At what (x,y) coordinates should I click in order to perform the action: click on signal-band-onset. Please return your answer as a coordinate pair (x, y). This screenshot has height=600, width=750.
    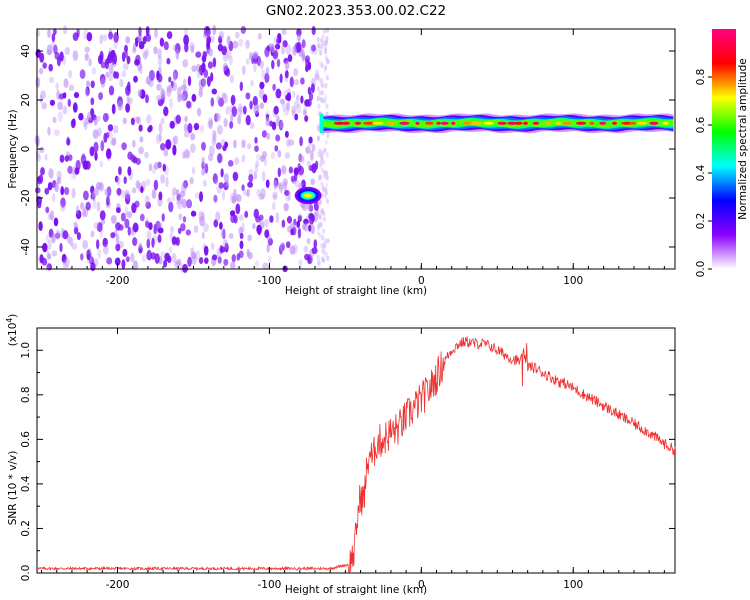
    Looking at the image, I should click on (321, 123).